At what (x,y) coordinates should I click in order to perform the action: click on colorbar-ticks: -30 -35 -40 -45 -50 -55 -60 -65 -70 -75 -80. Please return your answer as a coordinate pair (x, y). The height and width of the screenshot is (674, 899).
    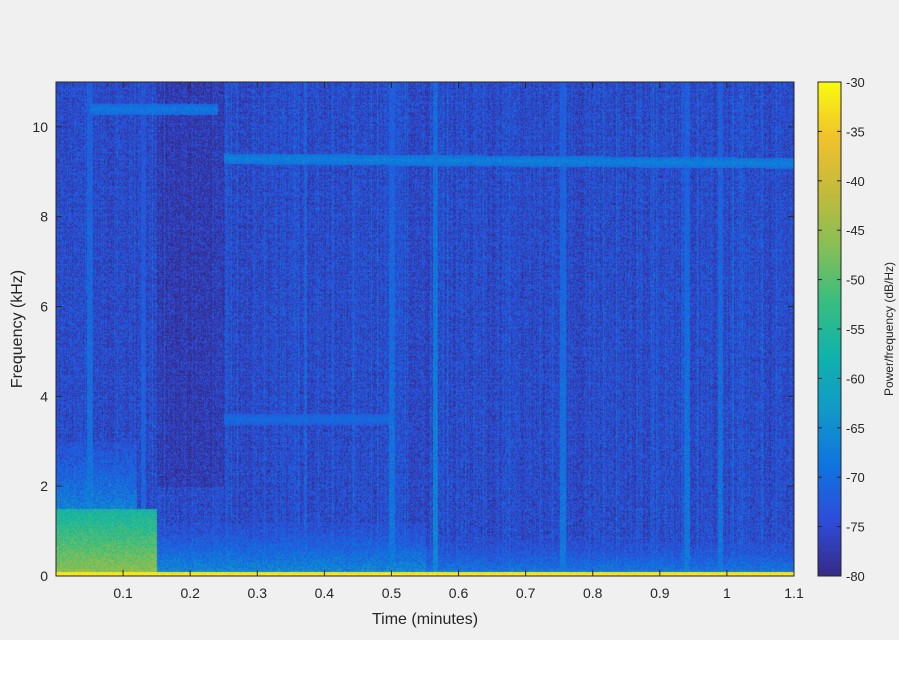
    Looking at the image, I should click on (841, 329).